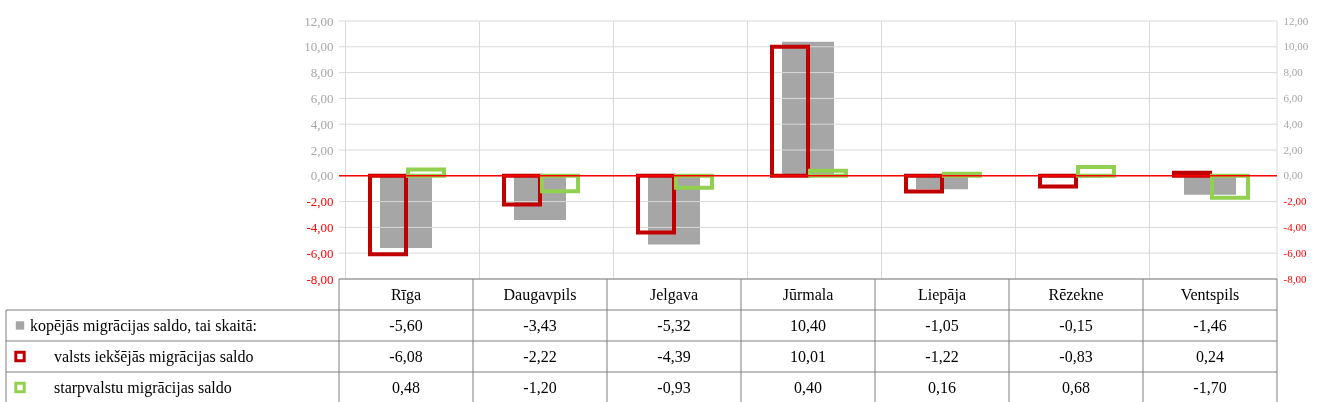 This screenshot has width=1344, height=402. What do you see at coordinates (1293, 97) in the screenshot?
I see `y2-tick-label: 6,00` at bounding box center [1293, 97].